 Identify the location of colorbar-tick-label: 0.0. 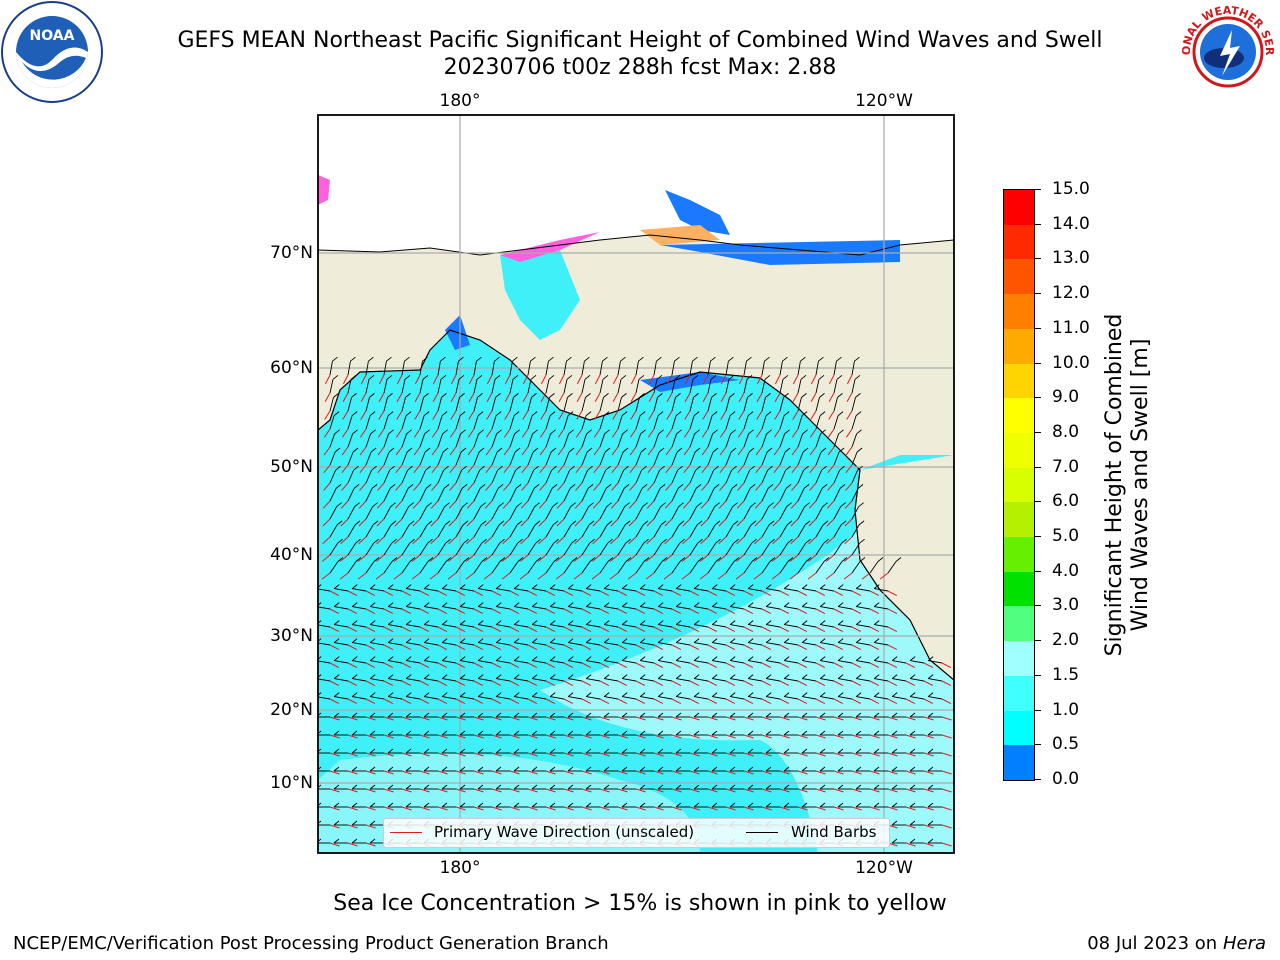
(1066, 779).